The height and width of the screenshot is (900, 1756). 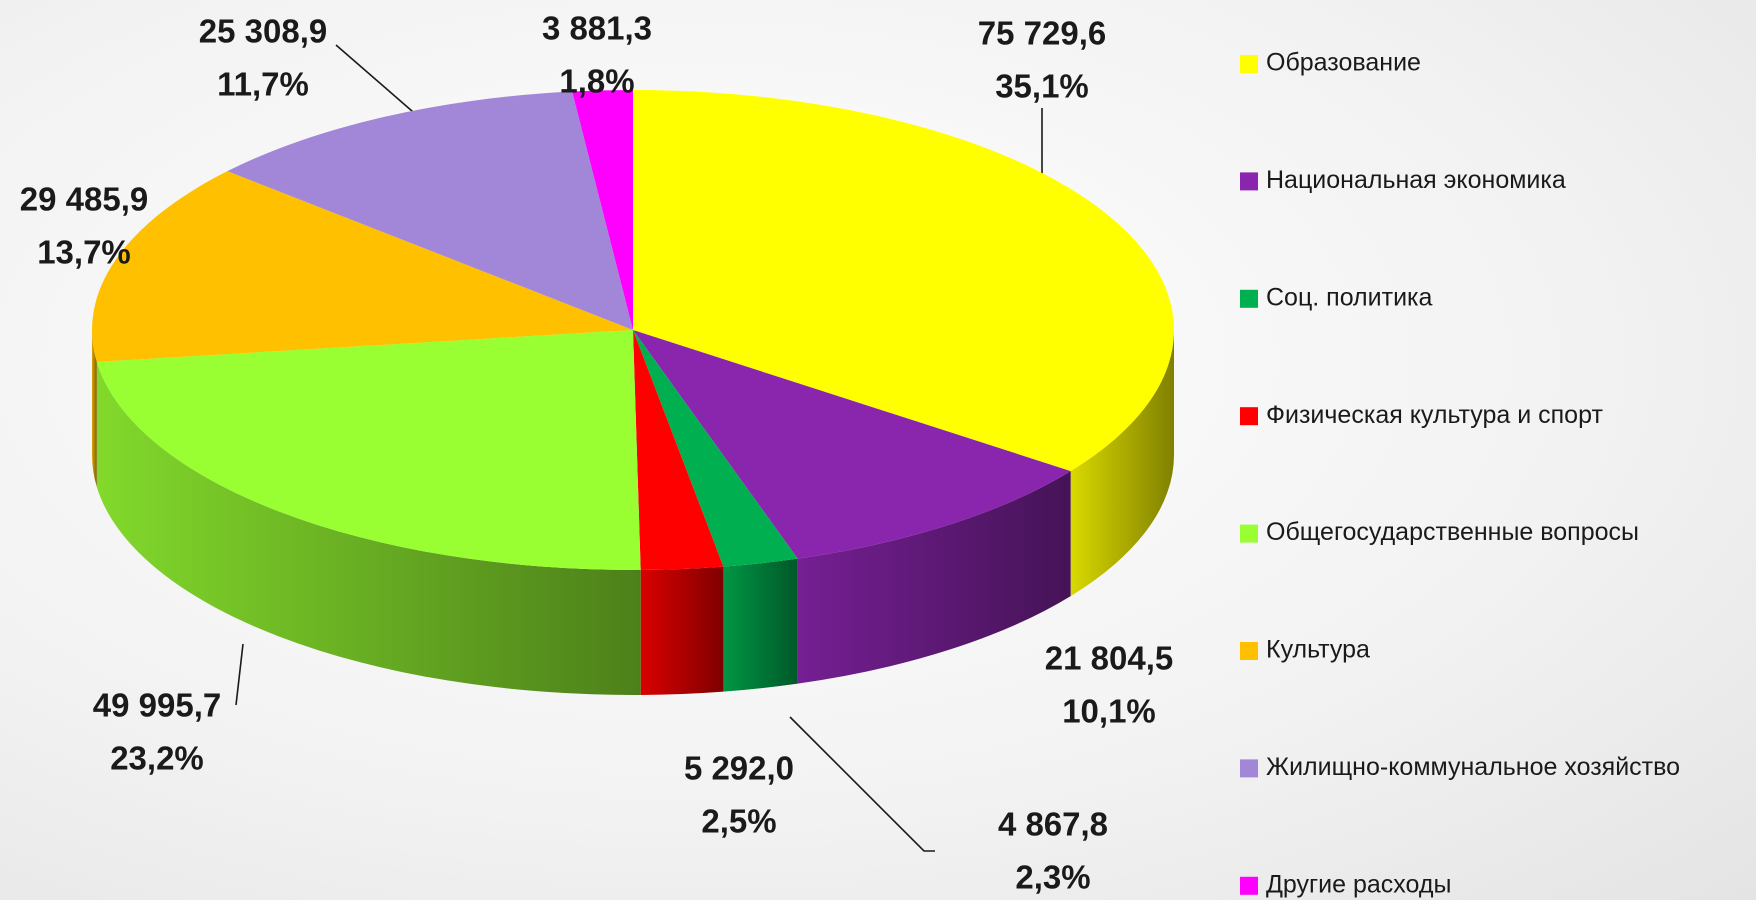 I want to click on value-label: 3 881,3, so click(x=597, y=28).